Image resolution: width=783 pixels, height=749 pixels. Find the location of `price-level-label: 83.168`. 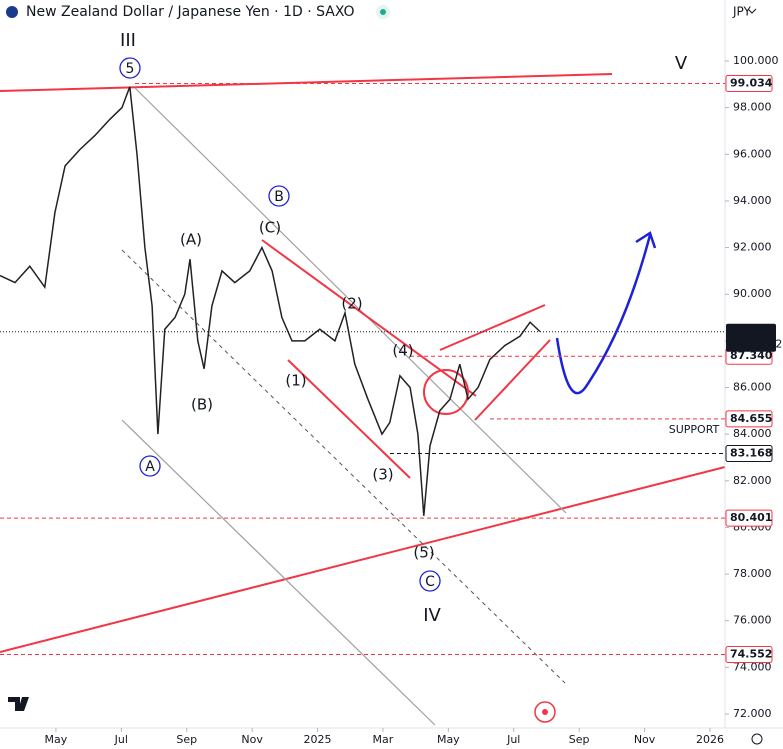

price-level-label: 83.168 is located at coordinates (751, 453).